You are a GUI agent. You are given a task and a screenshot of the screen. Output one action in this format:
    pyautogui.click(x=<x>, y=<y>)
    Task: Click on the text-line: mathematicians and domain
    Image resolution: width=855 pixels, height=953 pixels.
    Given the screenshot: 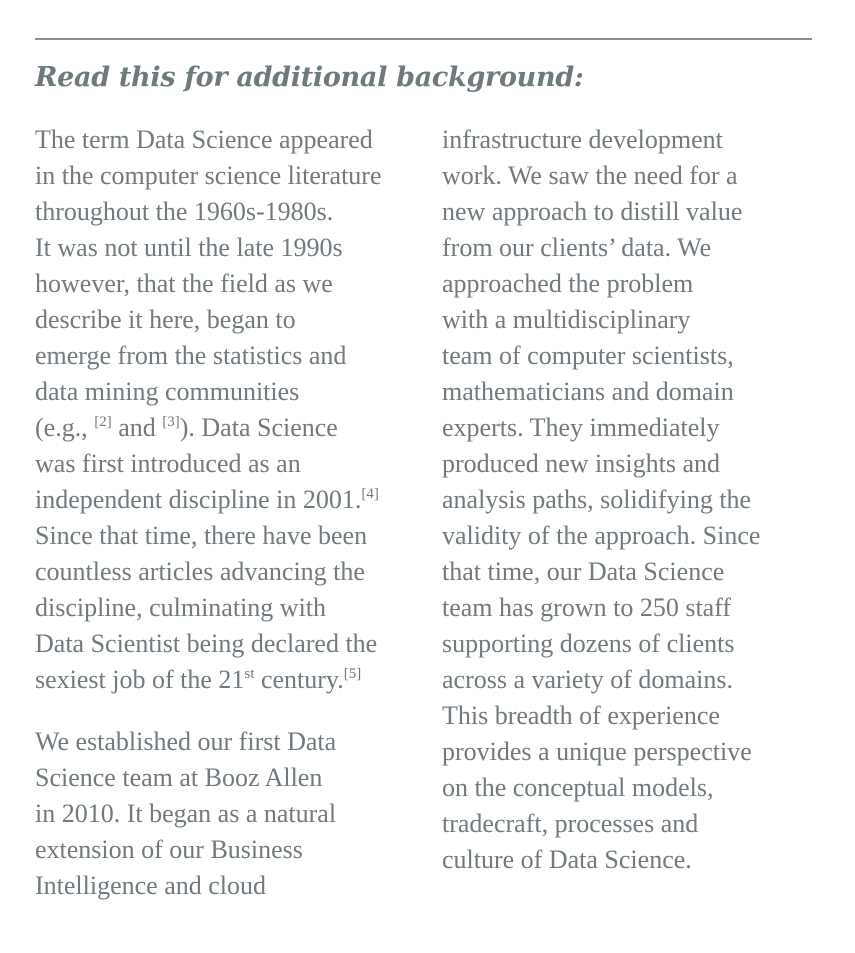 What is the action you would take?
    pyautogui.click(x=588, y=391)
    